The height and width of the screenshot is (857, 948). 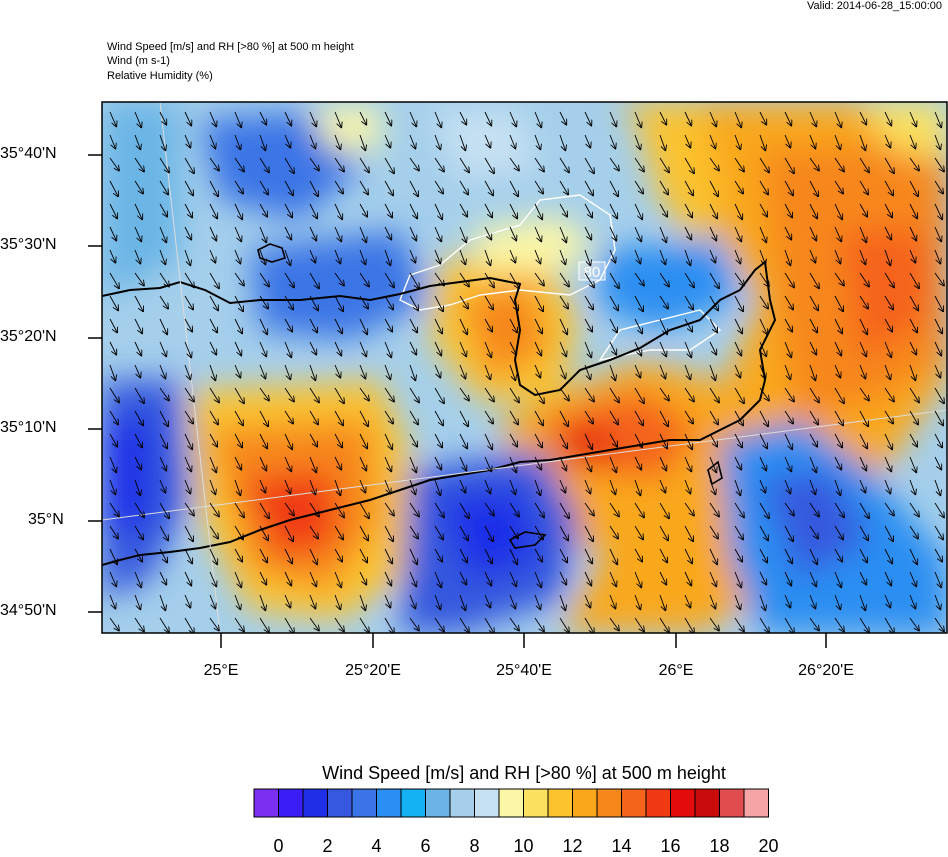 I want to click on rh-80-contour-east, so click(x=660, y=335).